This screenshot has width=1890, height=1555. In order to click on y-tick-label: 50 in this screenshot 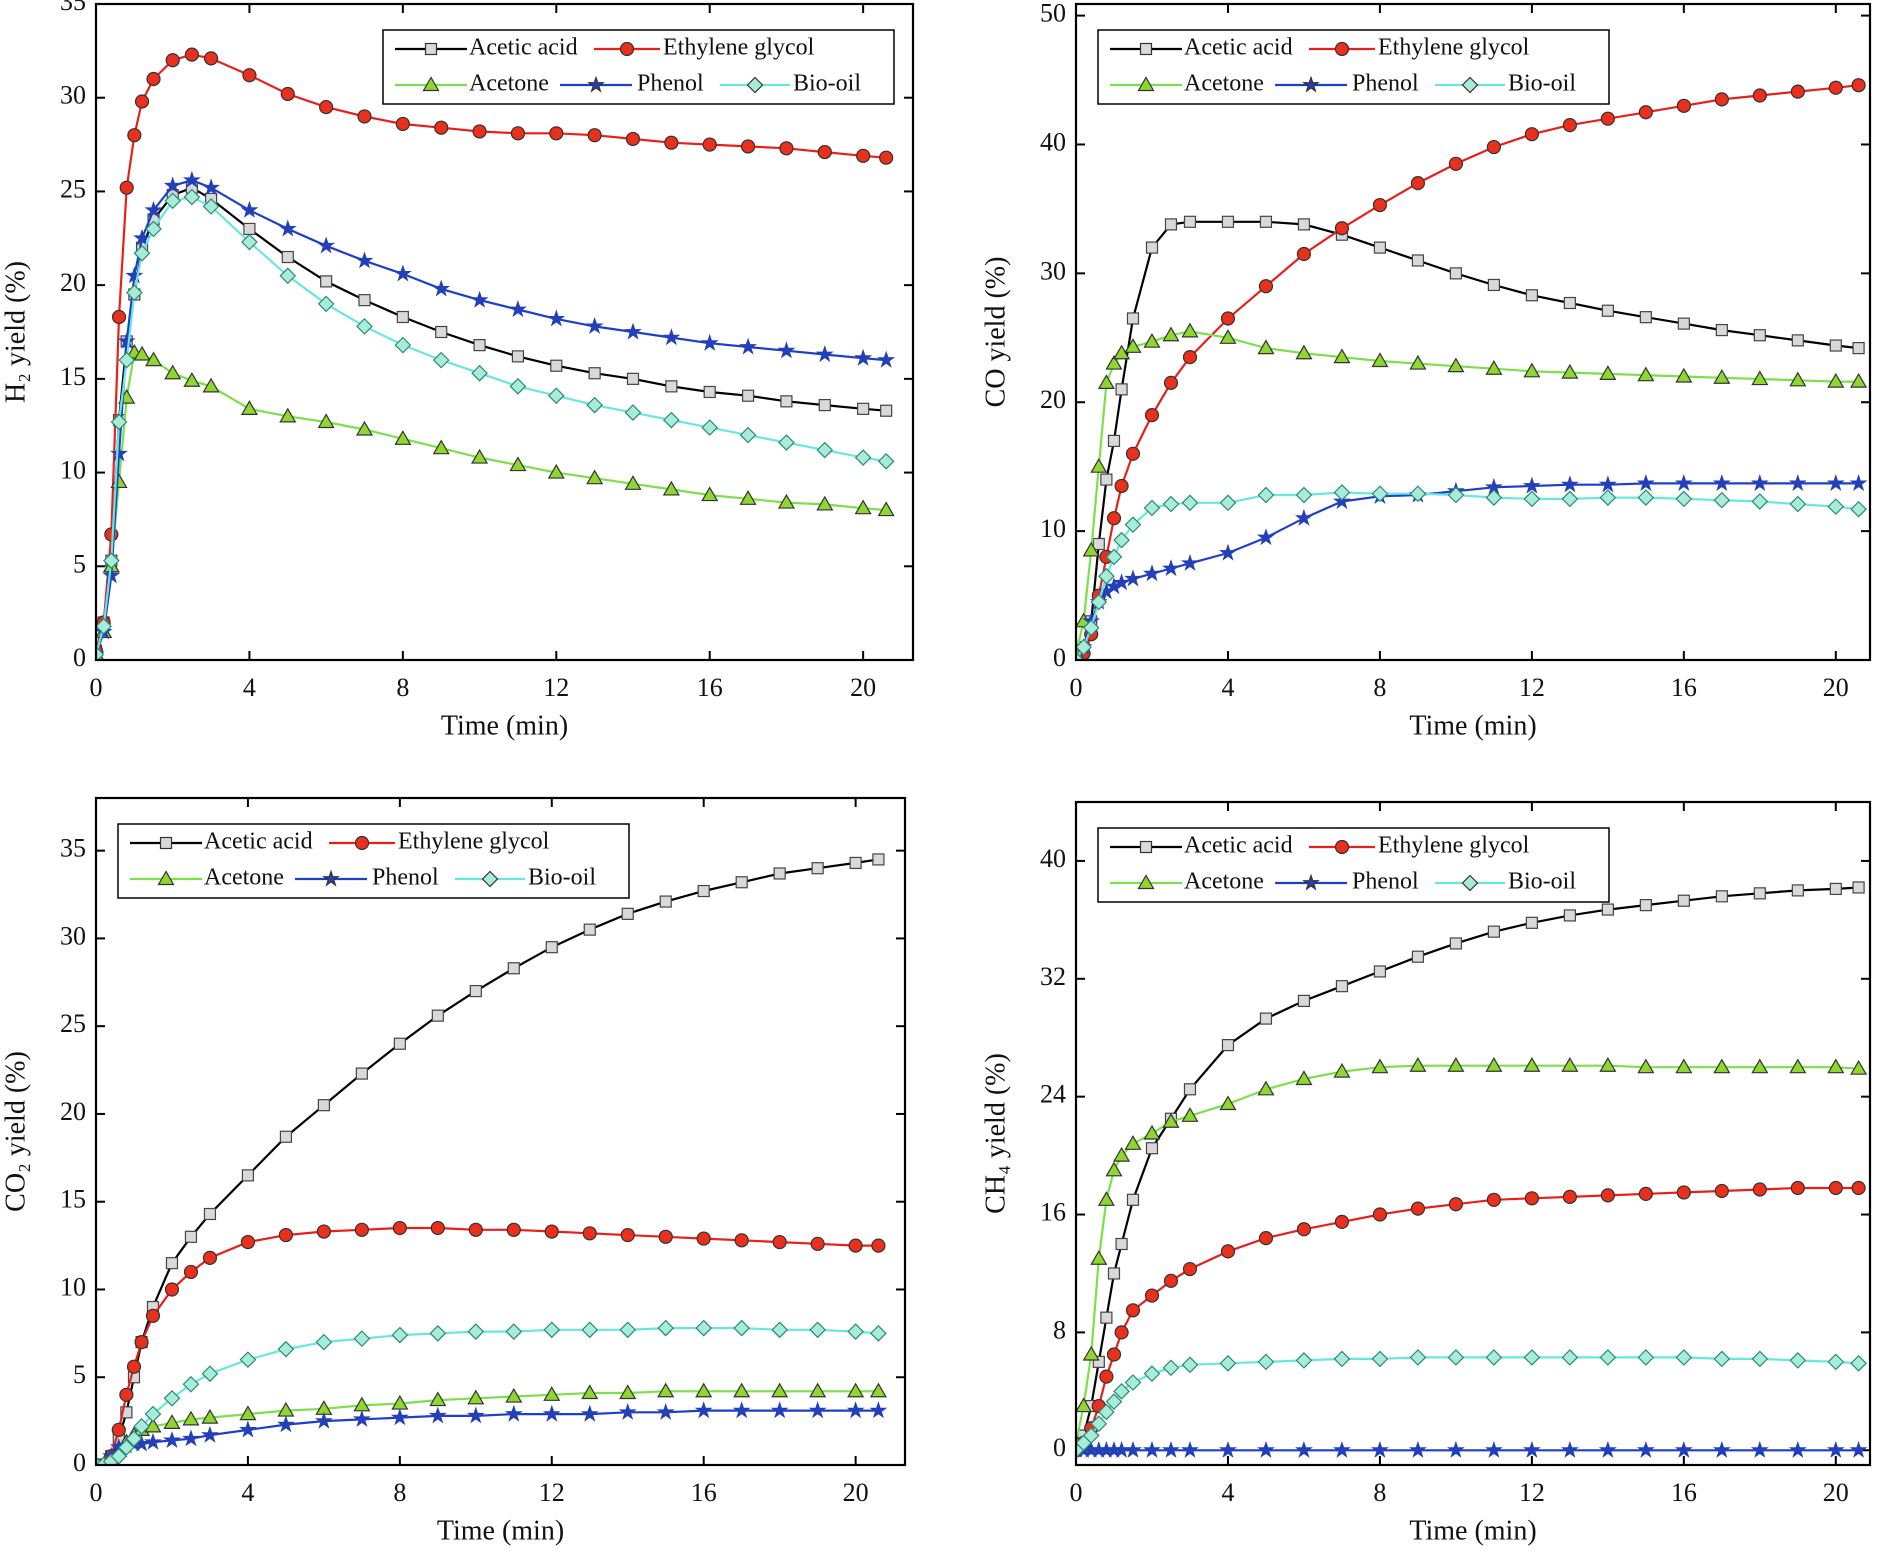, I will do `click(1053, 14)`.